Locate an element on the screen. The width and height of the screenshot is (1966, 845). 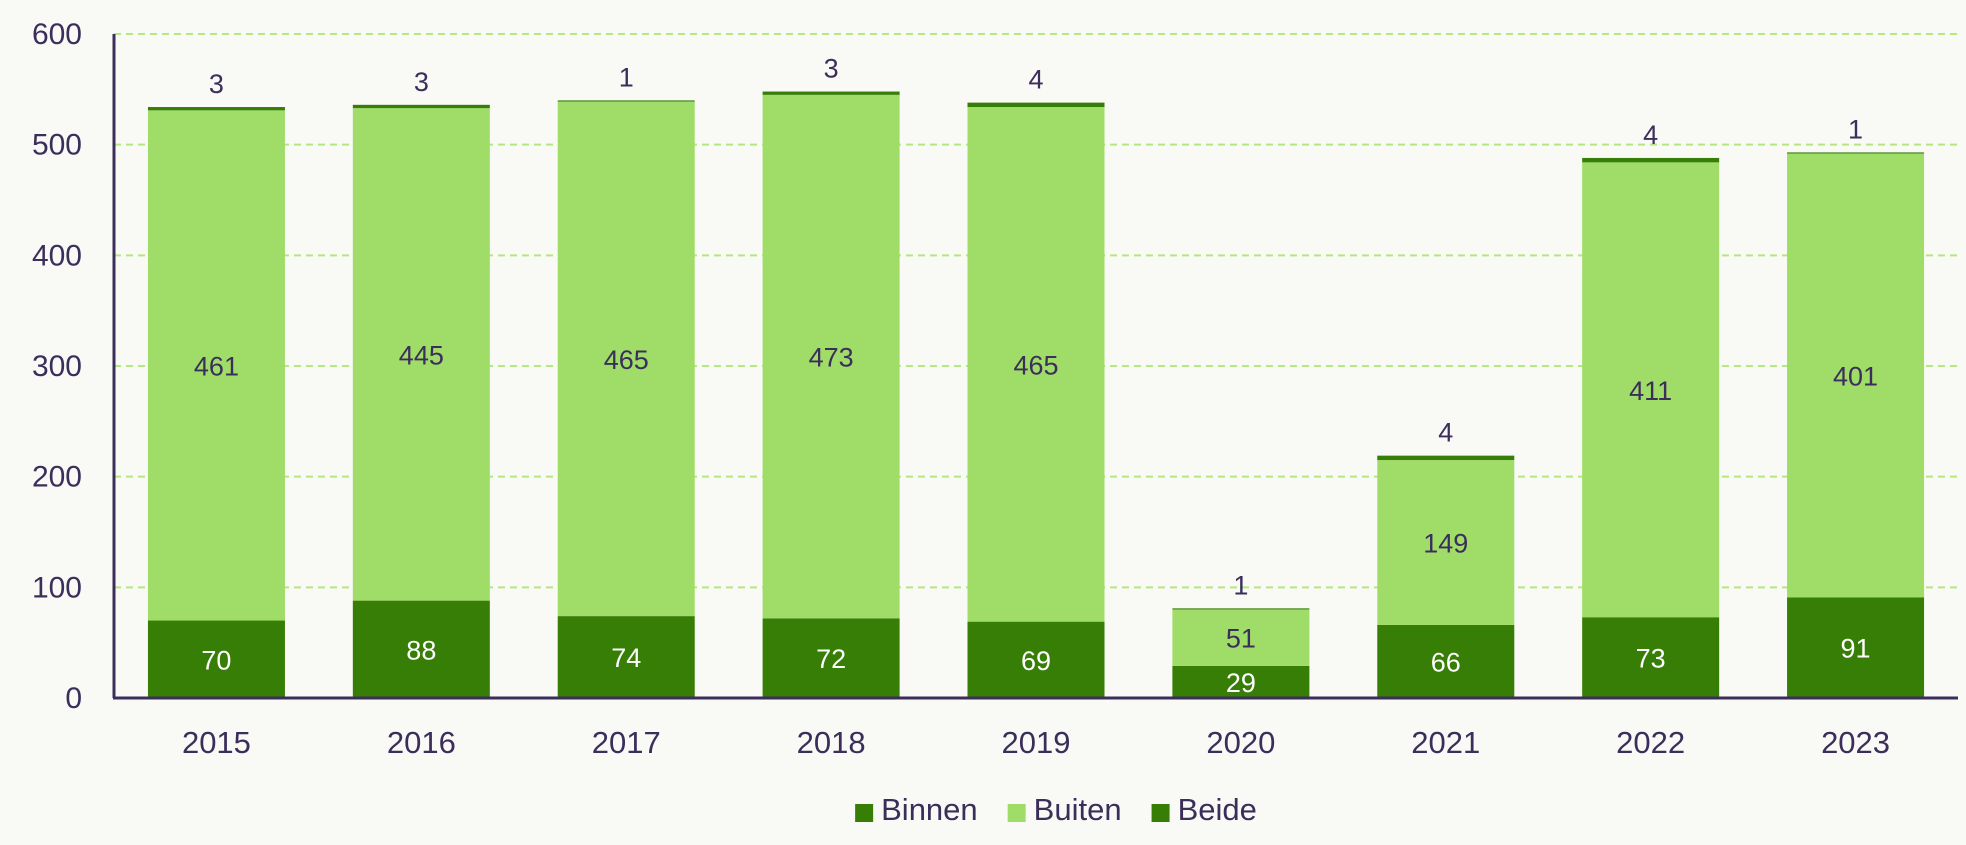
legend: Binnen Buiten Beide is located at coordinates (1056, 809).